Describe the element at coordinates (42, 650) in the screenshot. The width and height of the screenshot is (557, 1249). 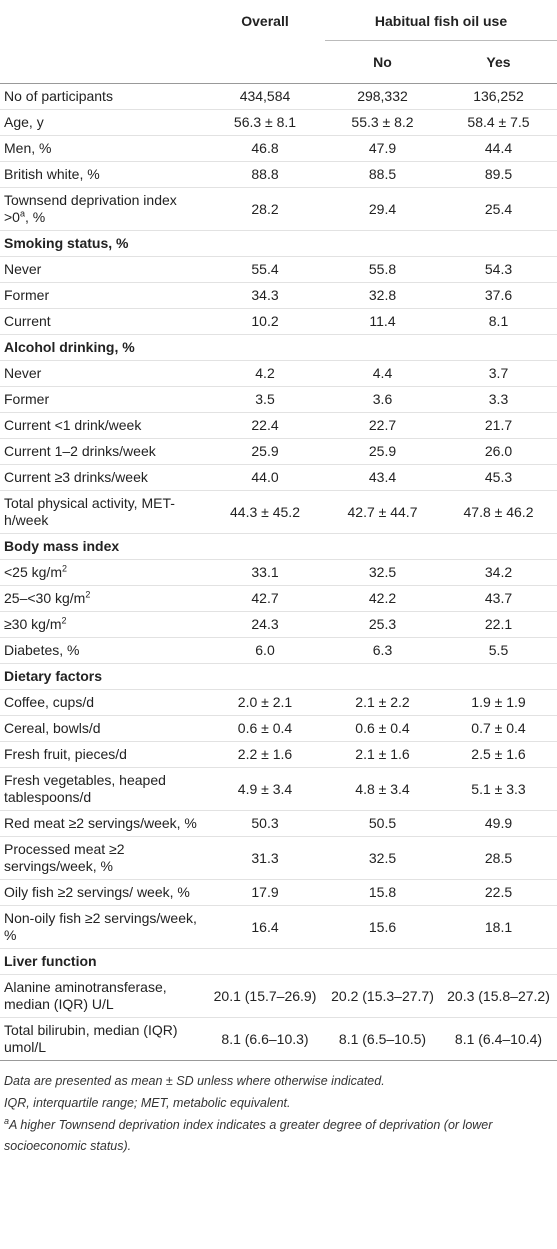
I see `text: Diabetes, %` at that location.